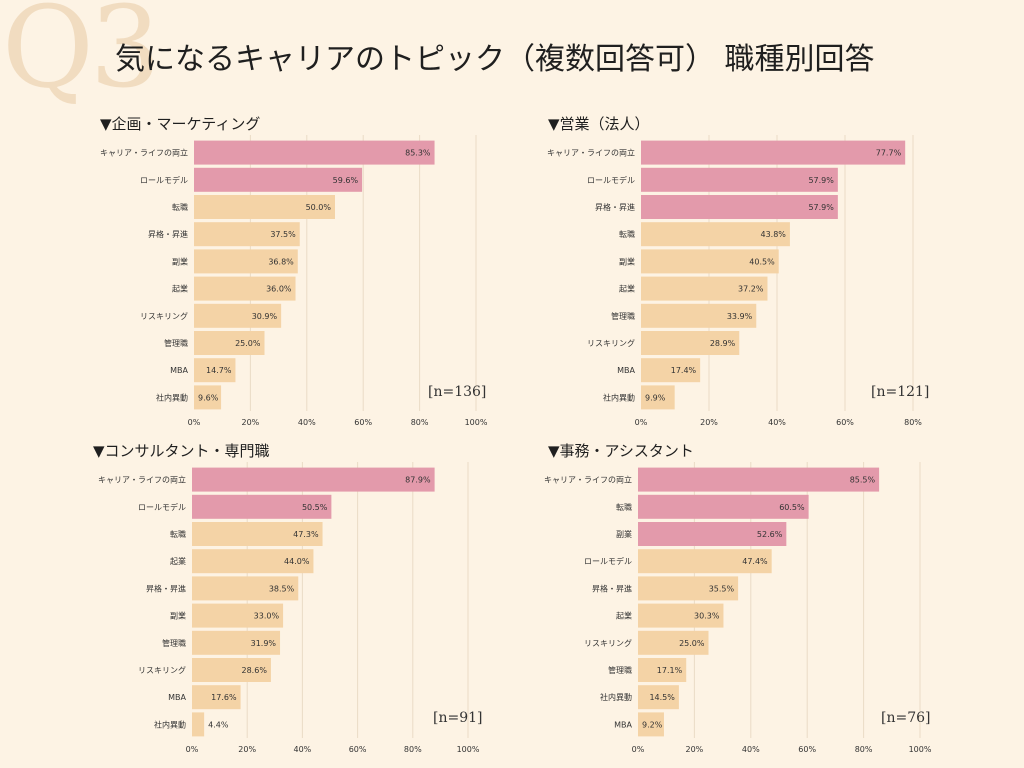  I want to click on value-label: 50.0%, so click(319, 207).